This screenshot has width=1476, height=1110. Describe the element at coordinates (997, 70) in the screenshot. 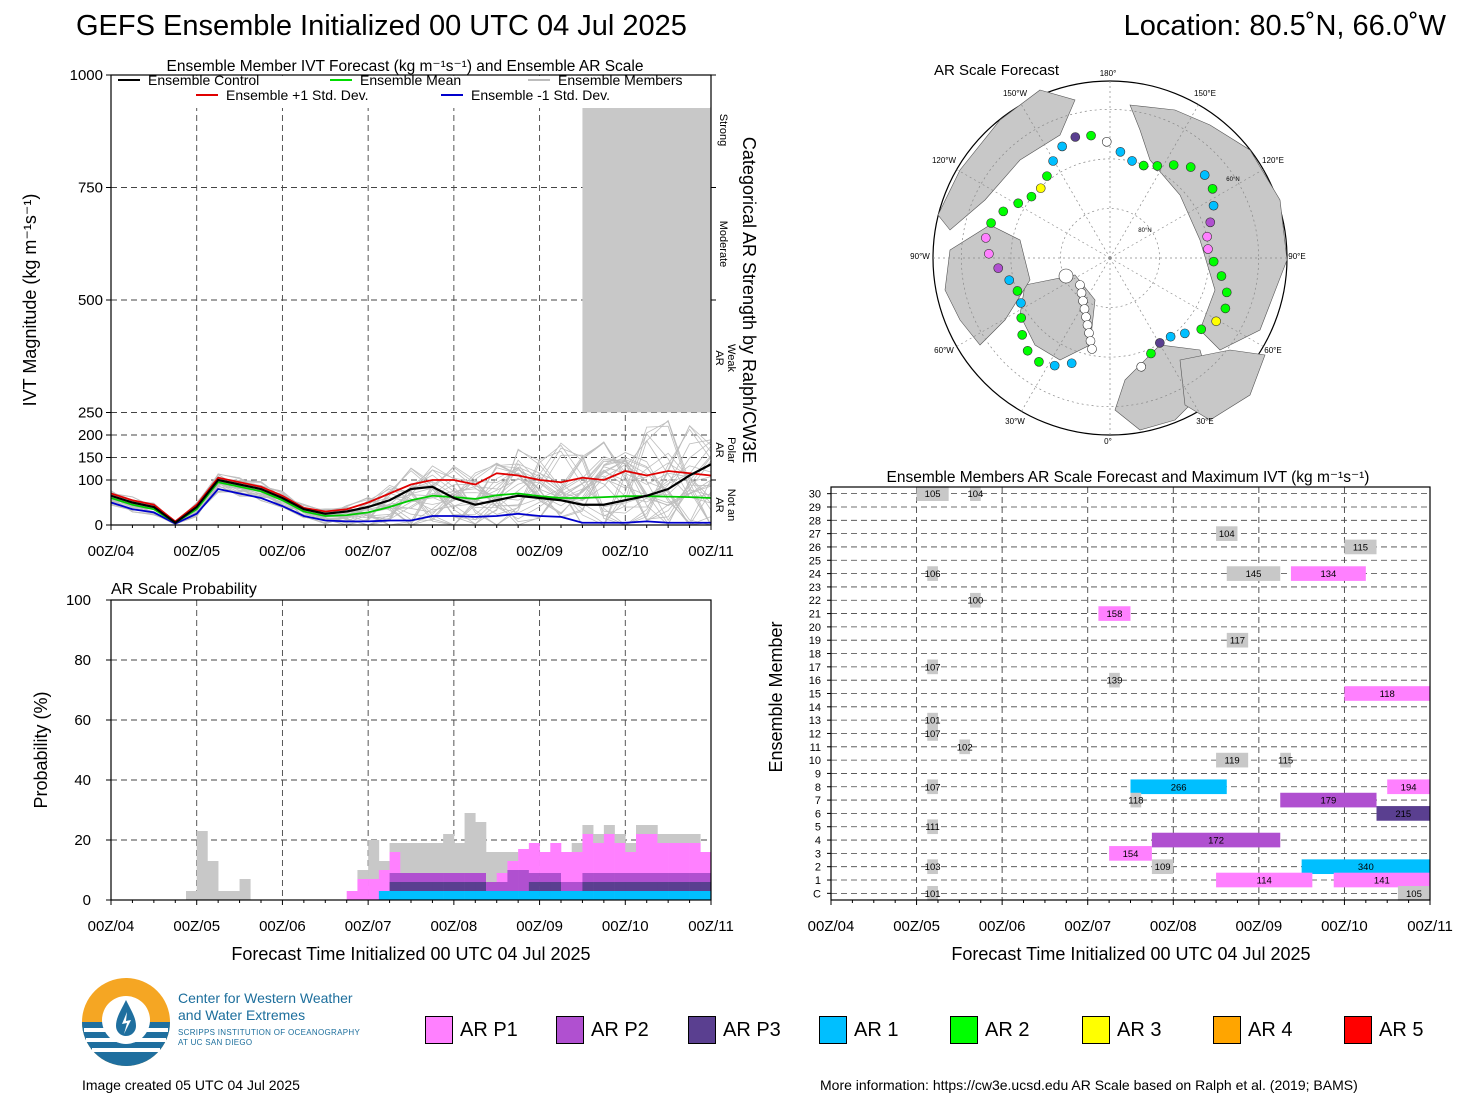

I see `map-title: AR Scale Forecast` at that location.